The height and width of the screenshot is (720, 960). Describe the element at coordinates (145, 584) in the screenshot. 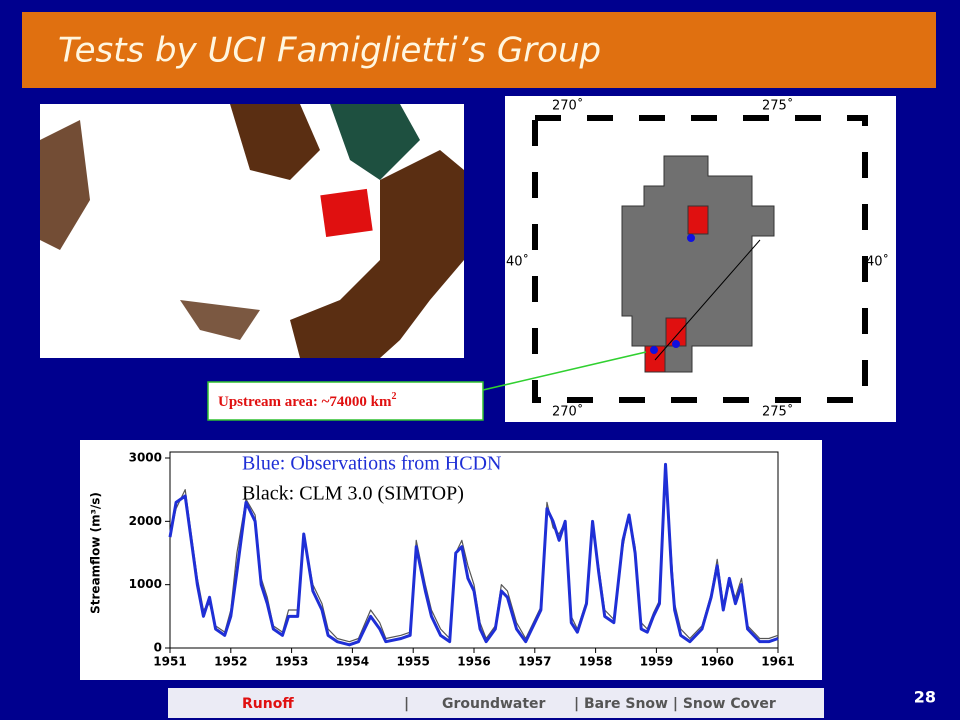

I see `y-tick-label: 1000` at that location.